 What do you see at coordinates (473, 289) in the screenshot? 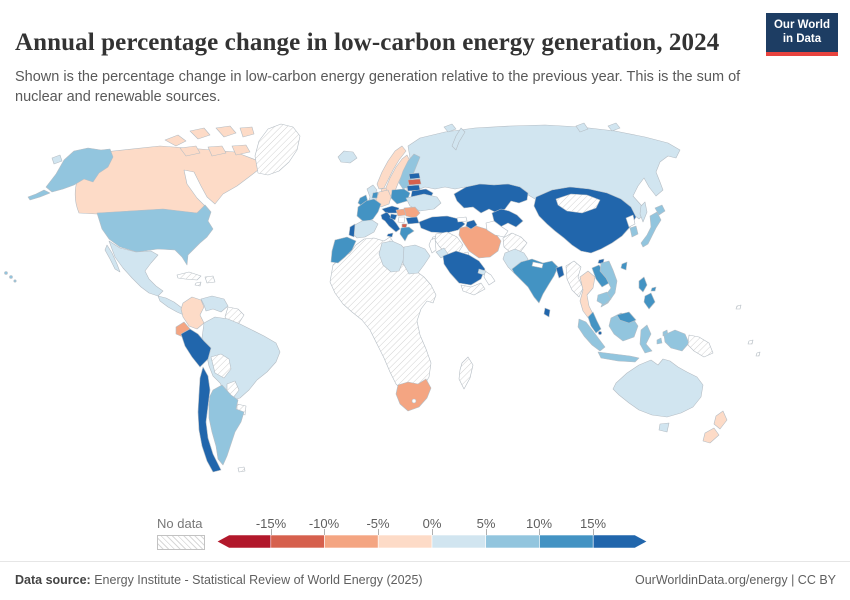
I see `region-yemen` at bounding box center [473, 289].